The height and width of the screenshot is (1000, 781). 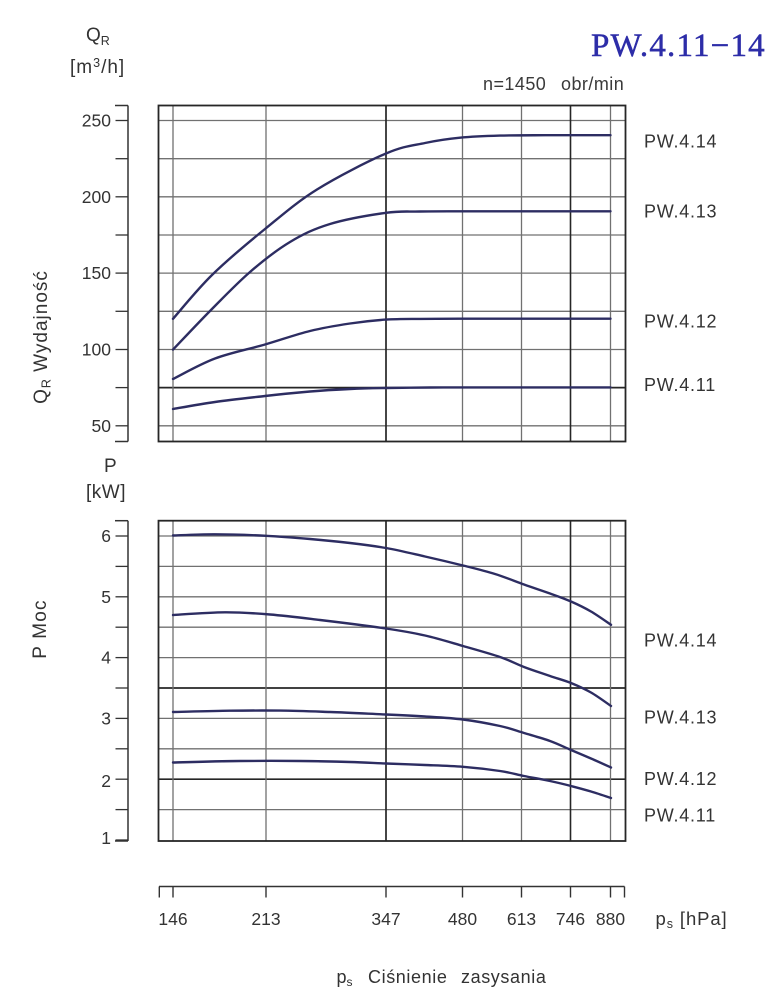 I want to click on svg-text: 146, so click(x=172, y=919).